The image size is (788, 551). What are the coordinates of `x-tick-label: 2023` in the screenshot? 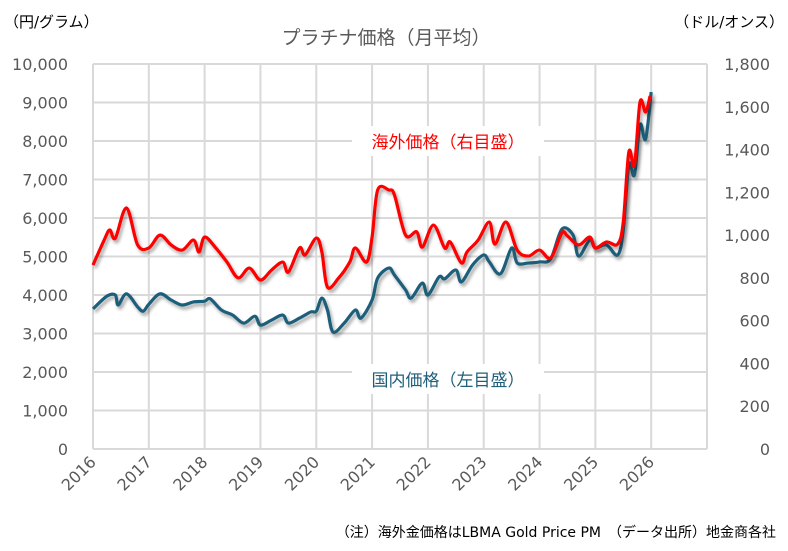 It's located at (469, 473).